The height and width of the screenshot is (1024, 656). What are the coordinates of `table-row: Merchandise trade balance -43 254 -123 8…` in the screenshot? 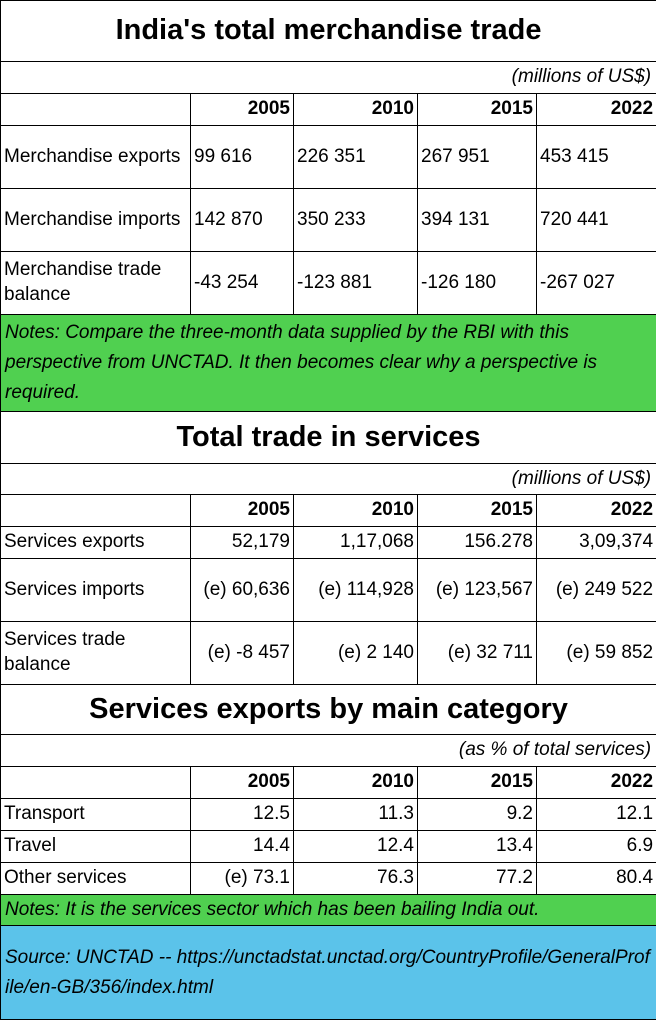 It's located at (328, 283).